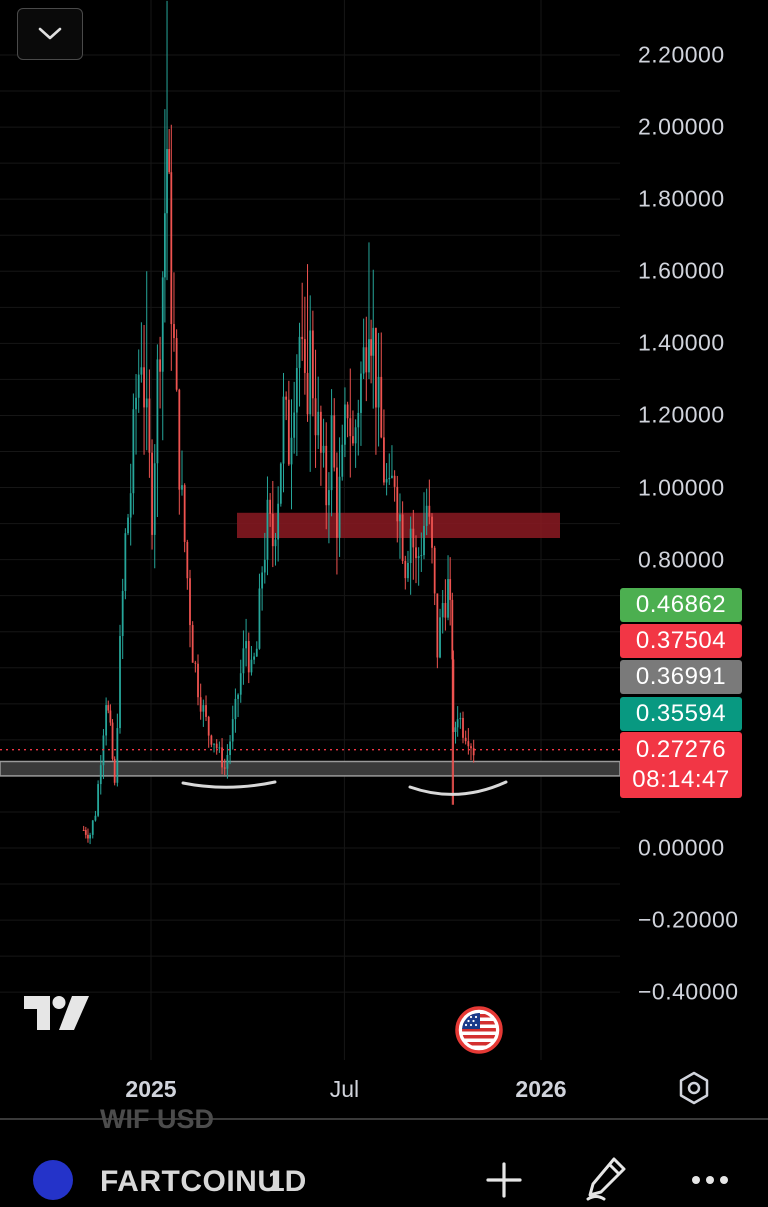  I want to click on bottom-arc-right, so click(458, 788).